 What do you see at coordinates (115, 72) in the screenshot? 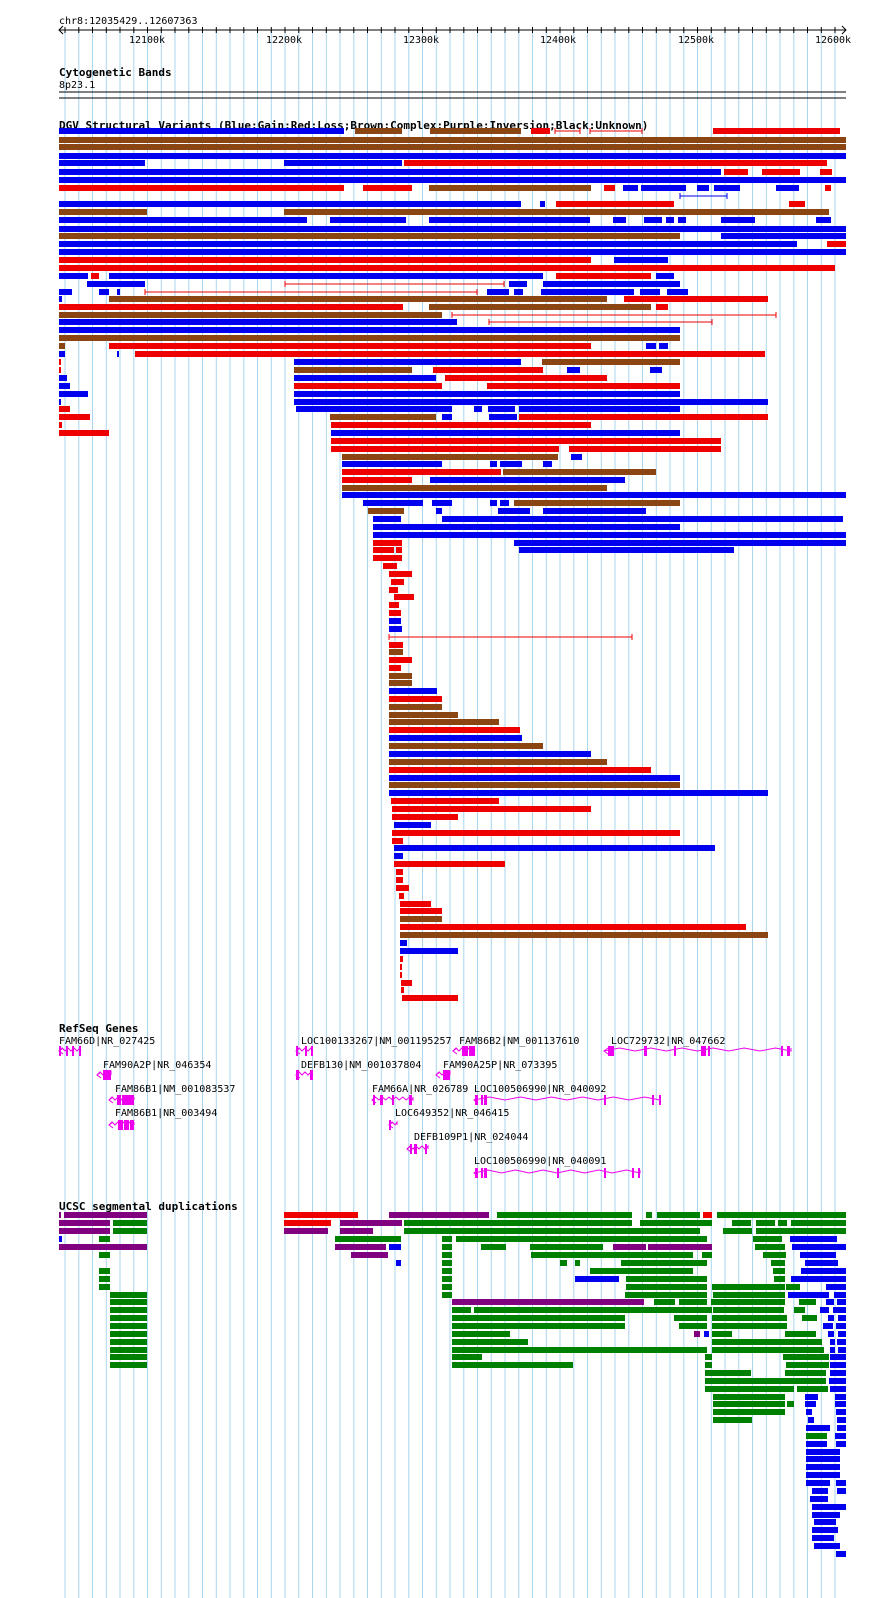
I see `cytoband-track-title: Cytogenetic Bands` at bounding box center [115, 72].